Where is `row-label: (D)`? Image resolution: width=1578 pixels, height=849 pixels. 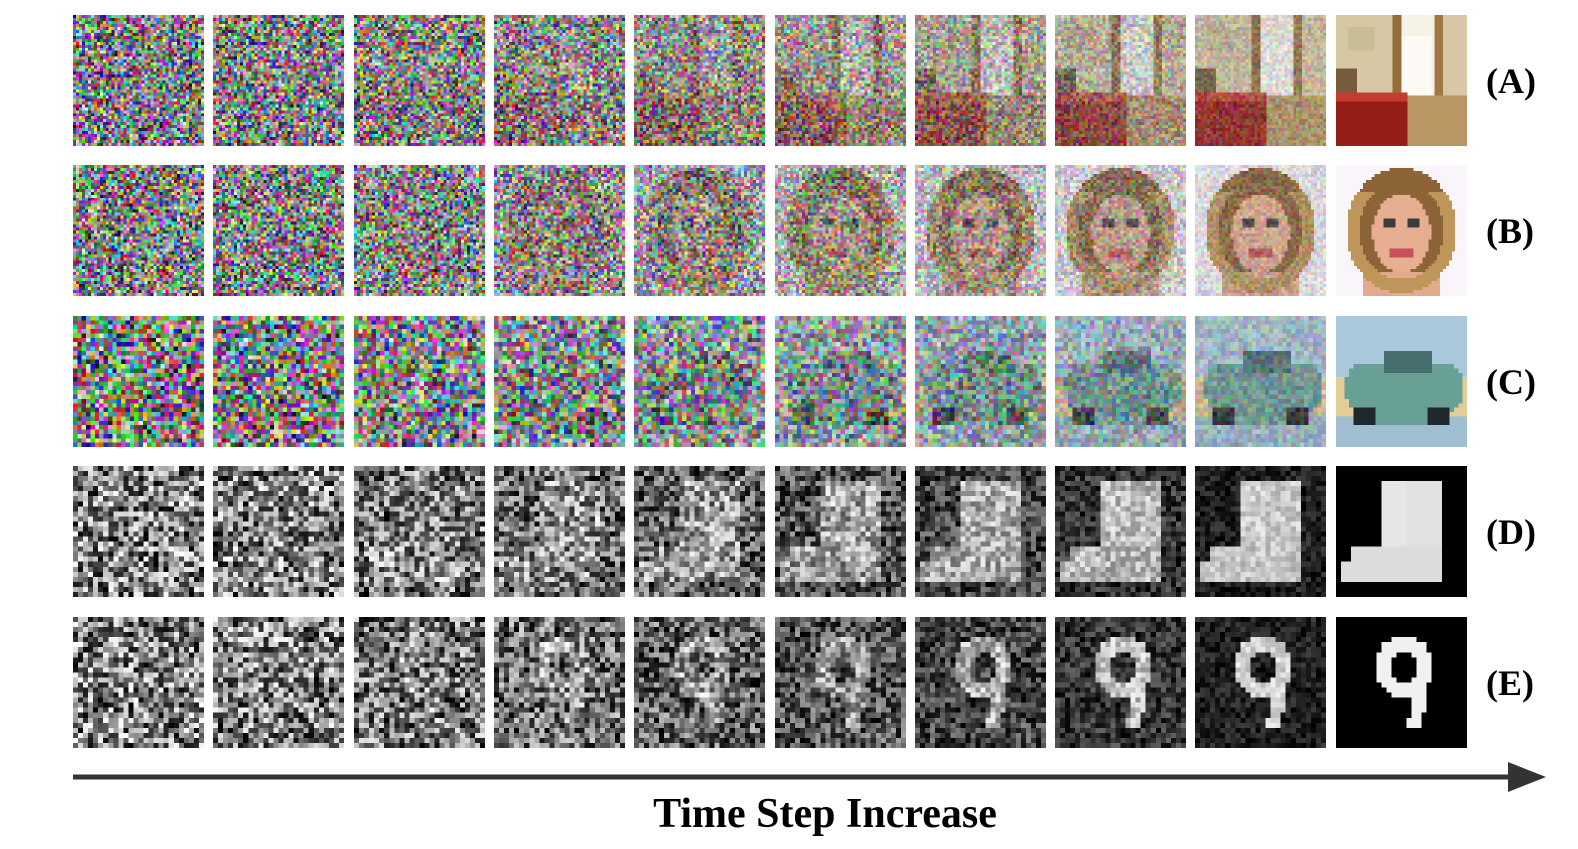
row-label: (D) is located at coordinates (1511, 532).